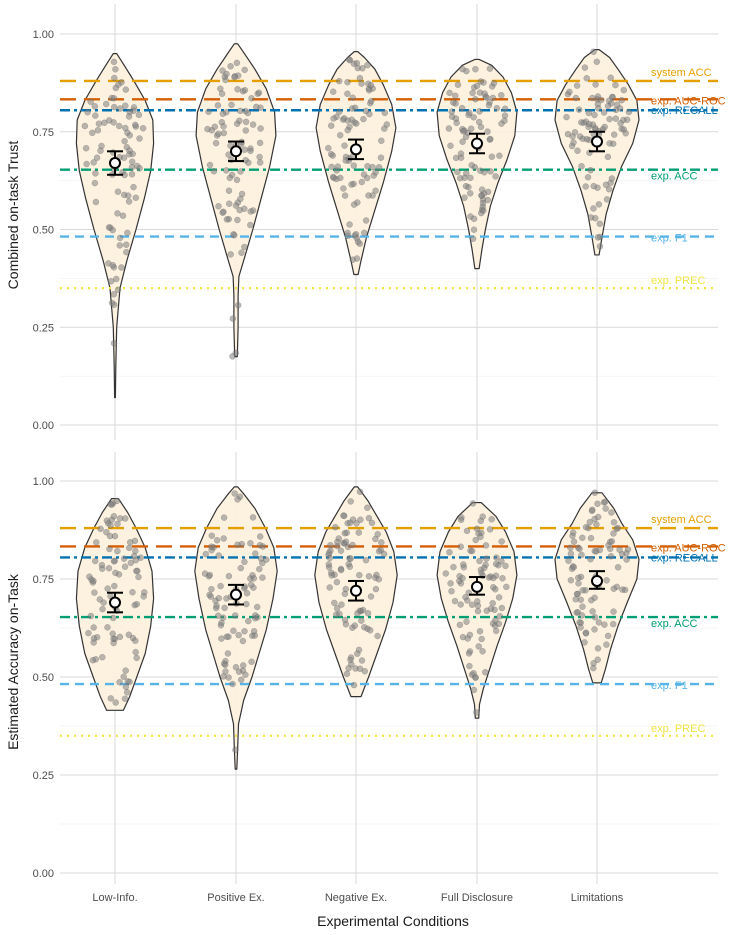 This screenshot has width=738, height=935. What do you see at coordinates (43, 35) in the screenshot?
I see `y-tick-label: 1.00` at bounding box center [43, 35].